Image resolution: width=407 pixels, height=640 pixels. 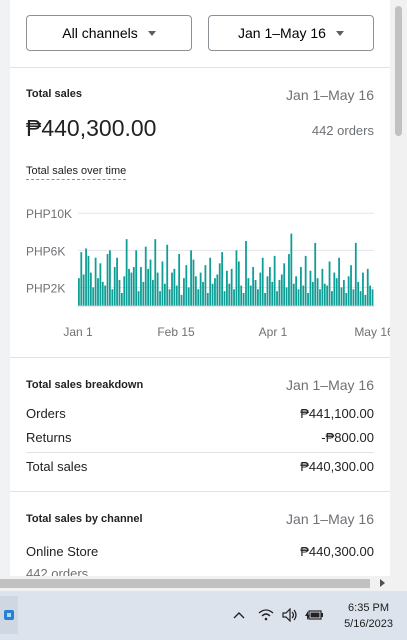 What do you see at coordinates (200, 34) in the screenshot?
I see `filter-bar: All channels Jan 1–May 16` at bounding box center [200, 34].